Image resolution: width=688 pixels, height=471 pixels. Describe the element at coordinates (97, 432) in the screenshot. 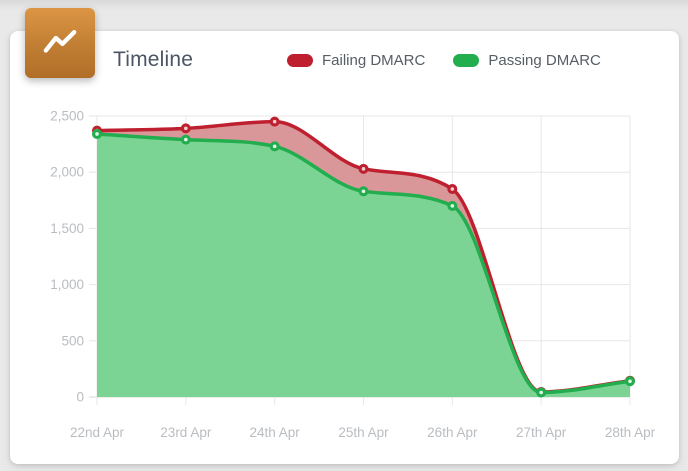

I see `x-axis-label: 22nd Apr` at that location.